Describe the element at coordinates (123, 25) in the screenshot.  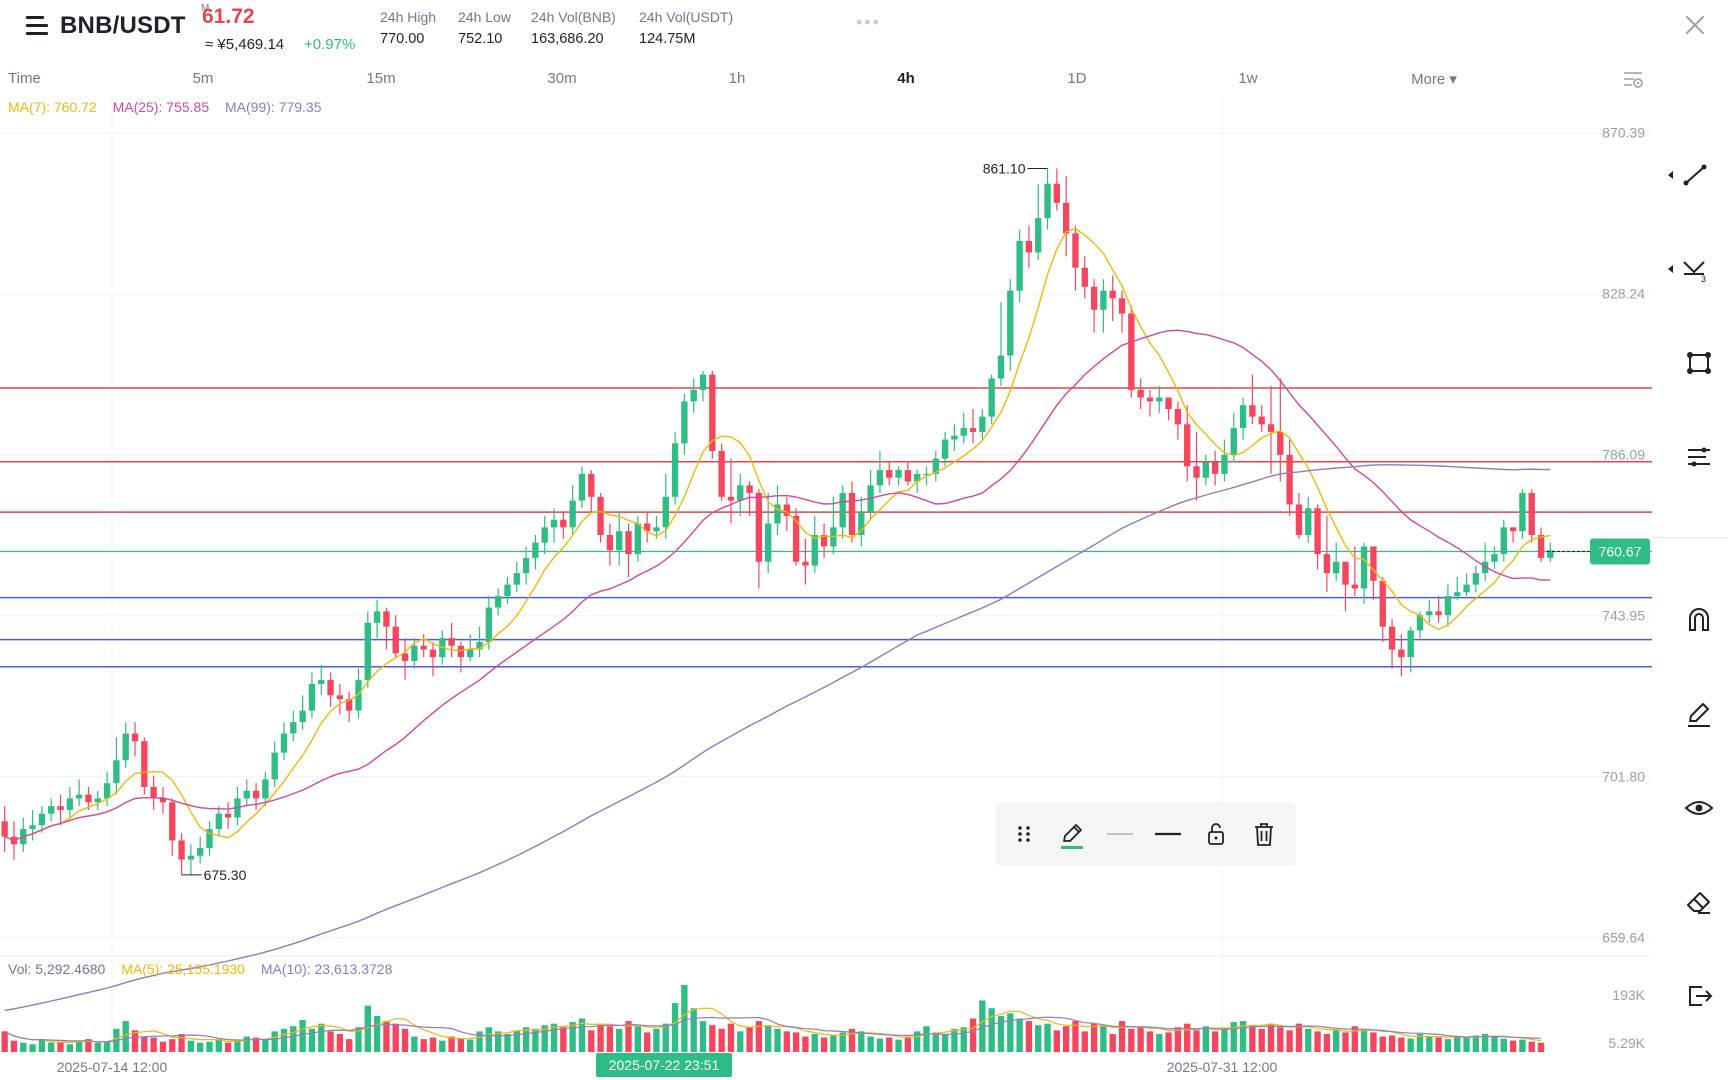
I see `pair-title: BNB/USDT` at that location.